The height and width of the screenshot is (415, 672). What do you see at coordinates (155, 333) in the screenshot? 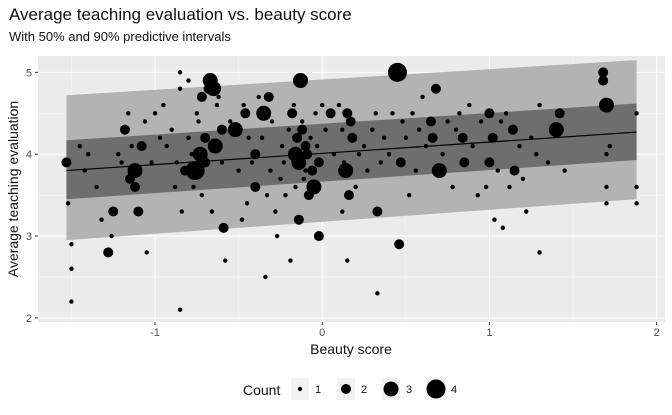
I see `x-tick-label: -1` at bounding box center [155, 333].